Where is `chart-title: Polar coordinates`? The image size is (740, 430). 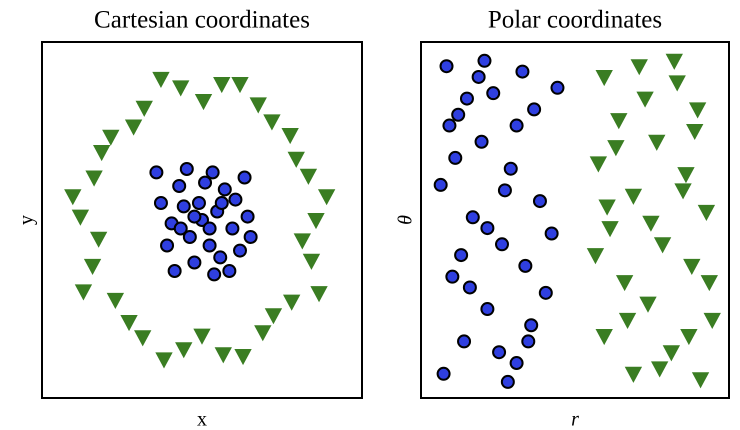 chart-title: Polar coordinates is located at coordinates (575, 20).